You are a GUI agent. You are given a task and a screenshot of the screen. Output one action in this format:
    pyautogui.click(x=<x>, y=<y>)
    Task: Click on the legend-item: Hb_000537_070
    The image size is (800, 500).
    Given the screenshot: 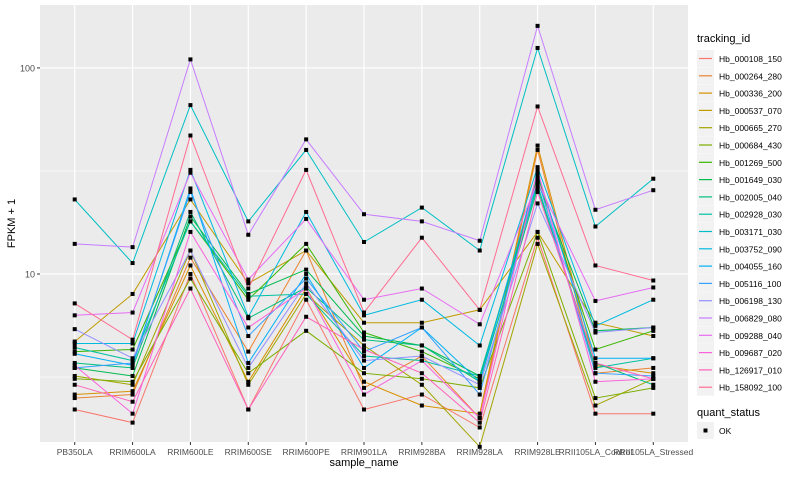 What is the action you would take?
    pyautogui.click(x=739, y=110)
    